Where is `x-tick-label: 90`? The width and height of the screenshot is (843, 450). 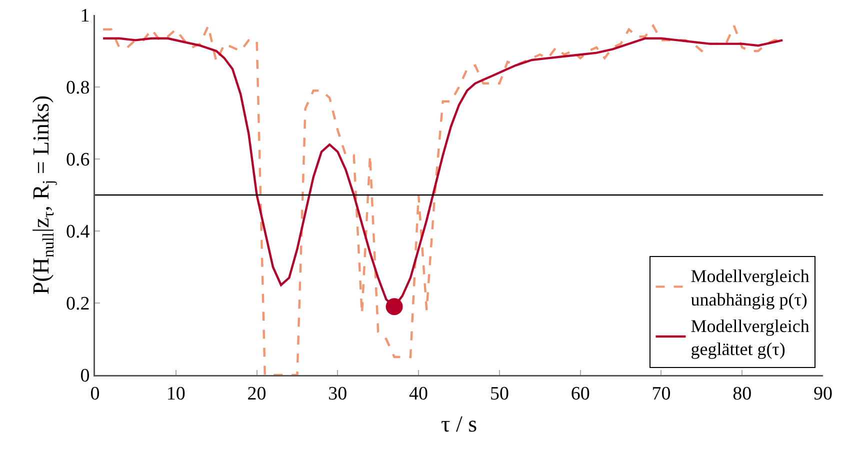 x-tick-label: 90 is located at coordinates (823, 393).